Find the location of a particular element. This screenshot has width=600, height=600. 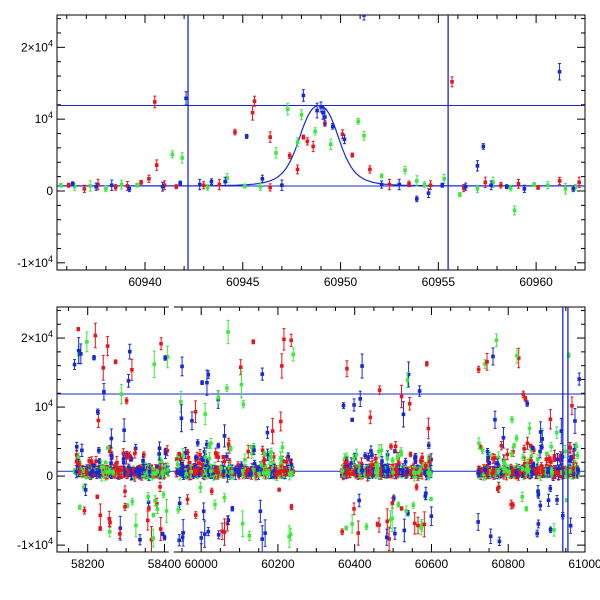

model-curve is located at coordinates (320, 145).